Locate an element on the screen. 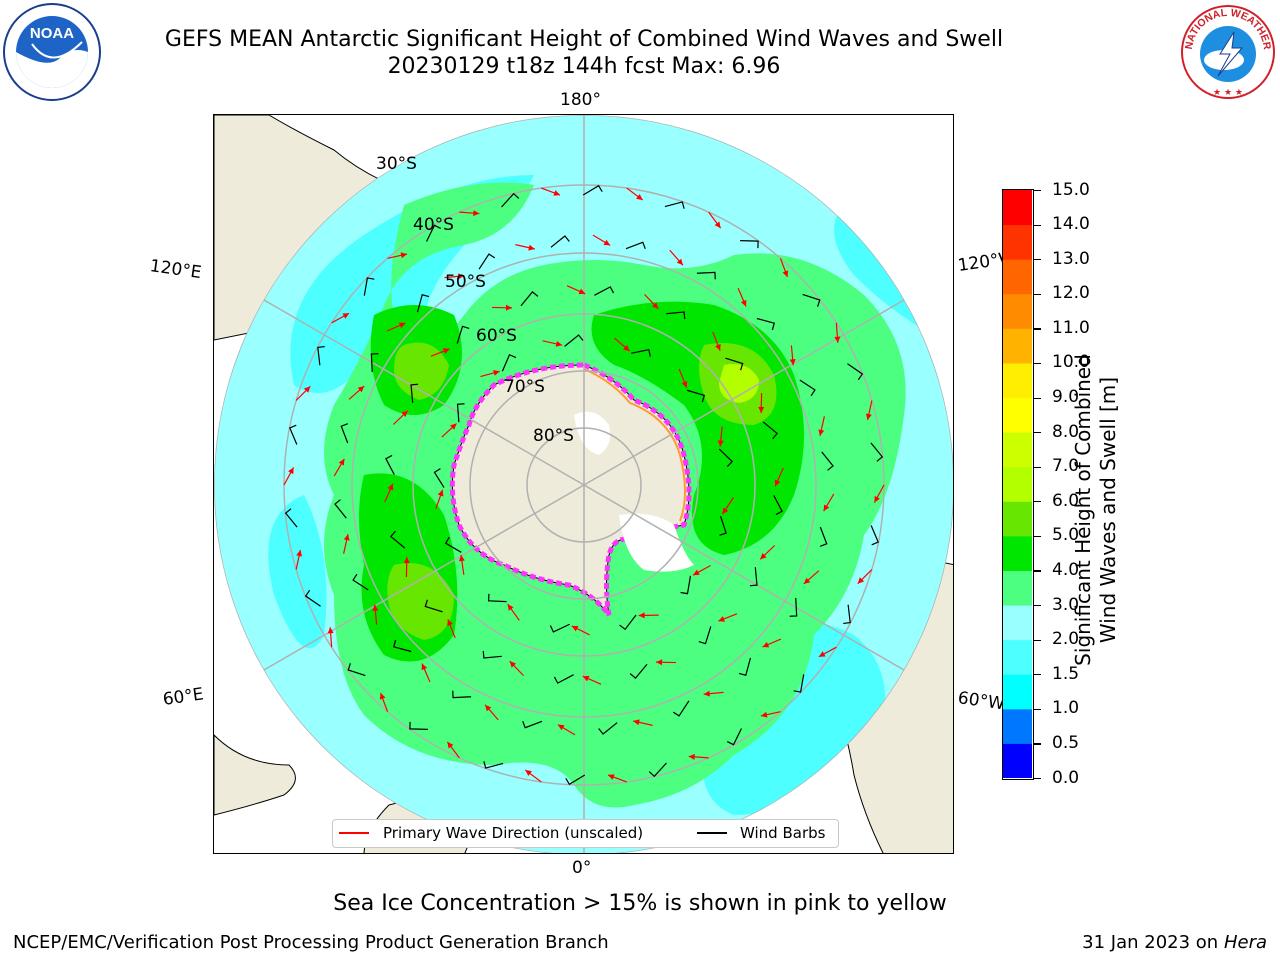 Image resolution: width=1280 pixels, height=960 pixels. colorbar-tick-label: 1.0 is located at coordinates (1066, 708).